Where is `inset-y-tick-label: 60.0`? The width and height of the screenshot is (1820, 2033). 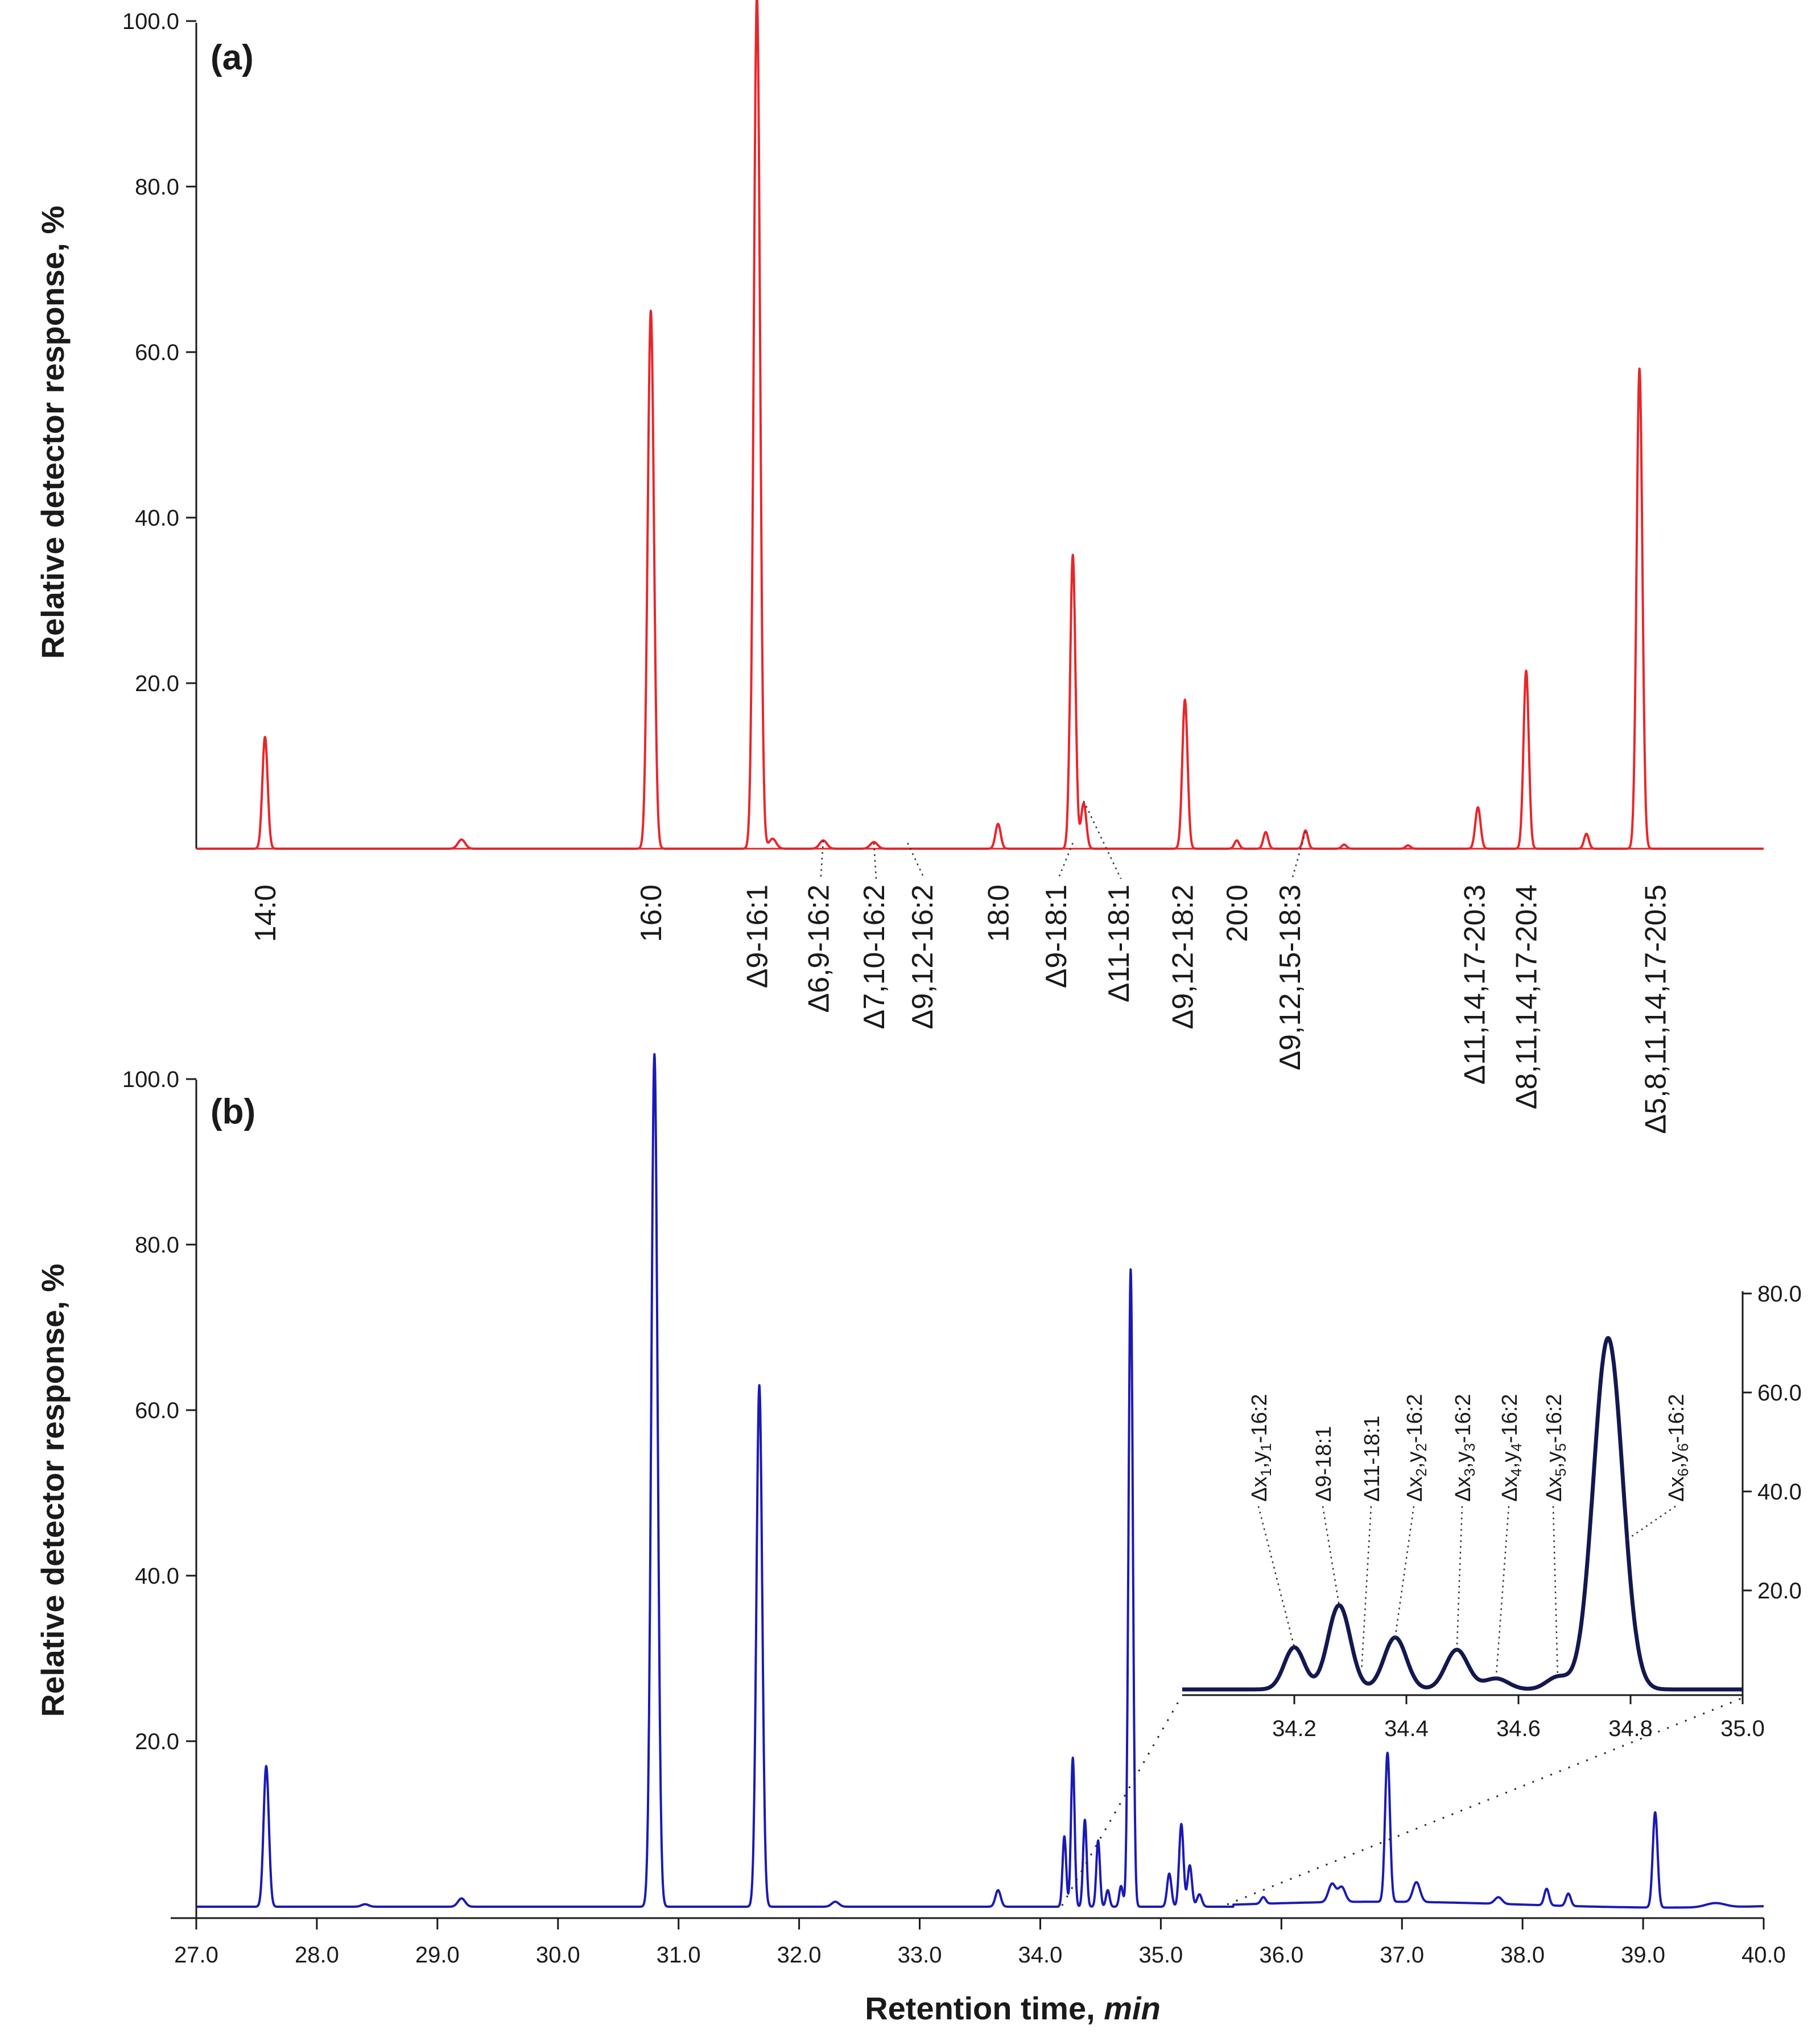
inset-y-tick-label: 60.0 is located at coordinates (1779, 1393).